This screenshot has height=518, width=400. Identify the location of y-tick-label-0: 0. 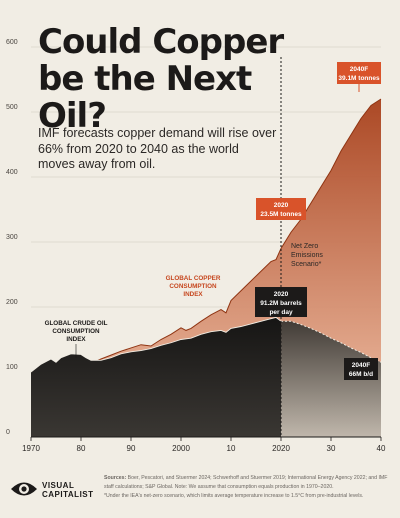
(8, 432).